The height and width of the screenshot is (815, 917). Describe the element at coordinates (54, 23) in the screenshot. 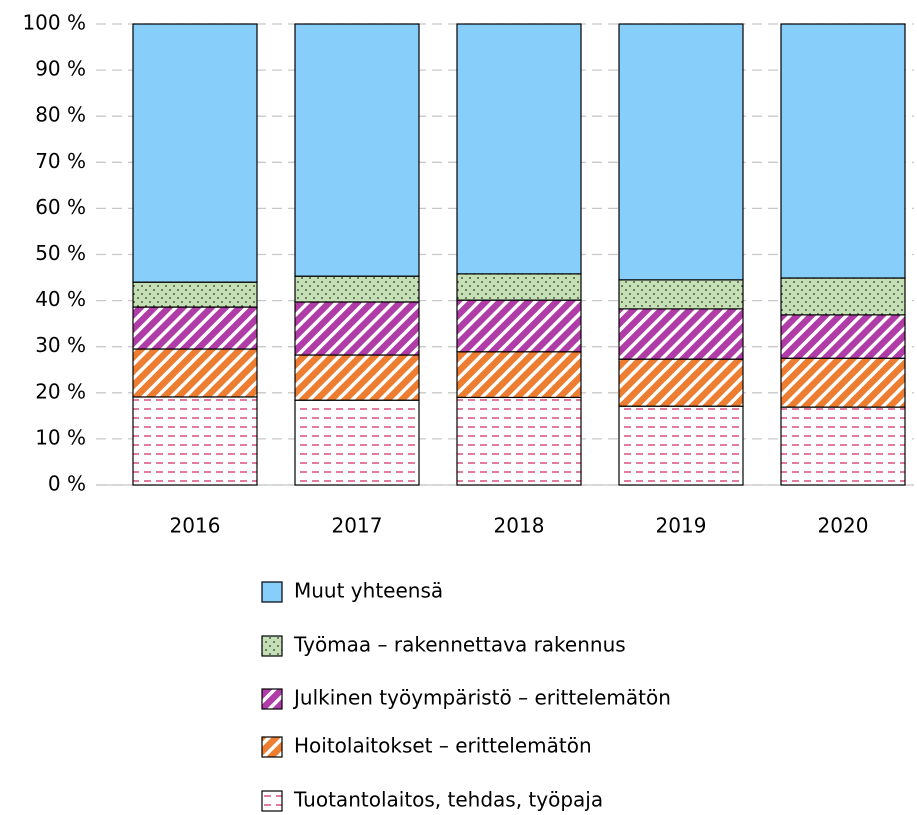

I see `y-tick-label: 100 %` at that location.